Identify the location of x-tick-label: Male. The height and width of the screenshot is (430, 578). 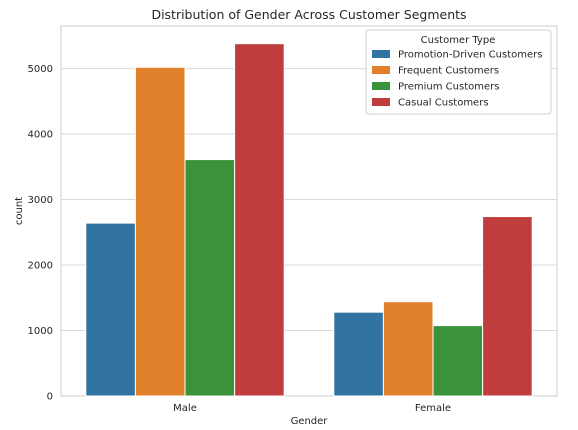
(185, 408).